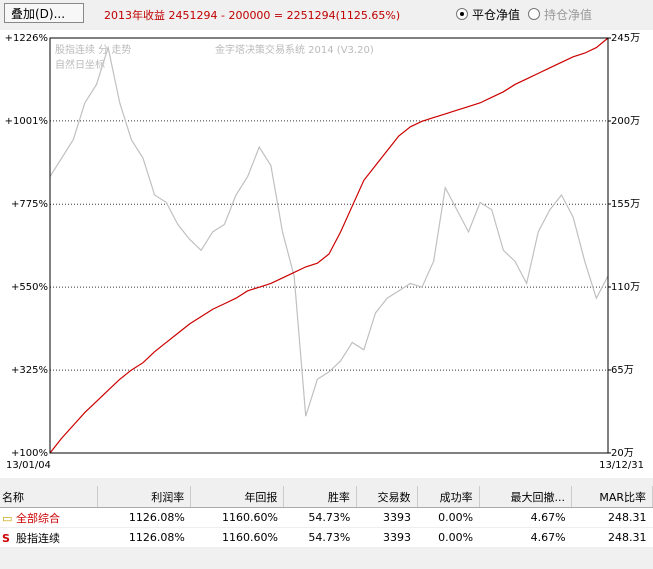 This screenshot has height=569, width=653. I want to click on y-tick-label: +325%, so click(29, 370).